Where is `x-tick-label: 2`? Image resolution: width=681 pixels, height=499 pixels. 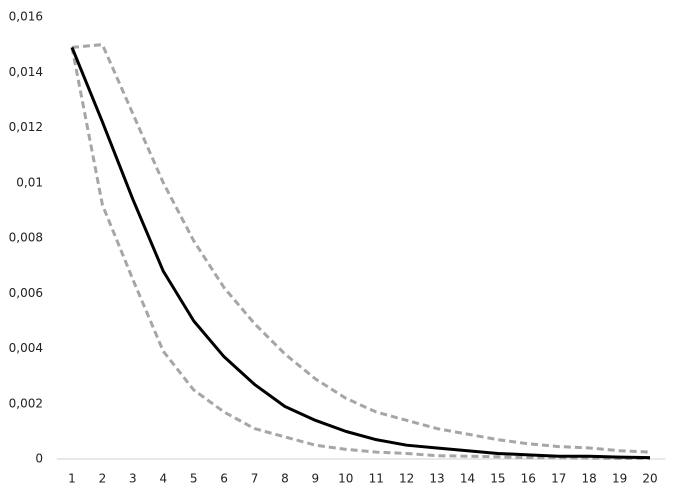 x-tick-label: 2 is located at coordinates (103, 479).